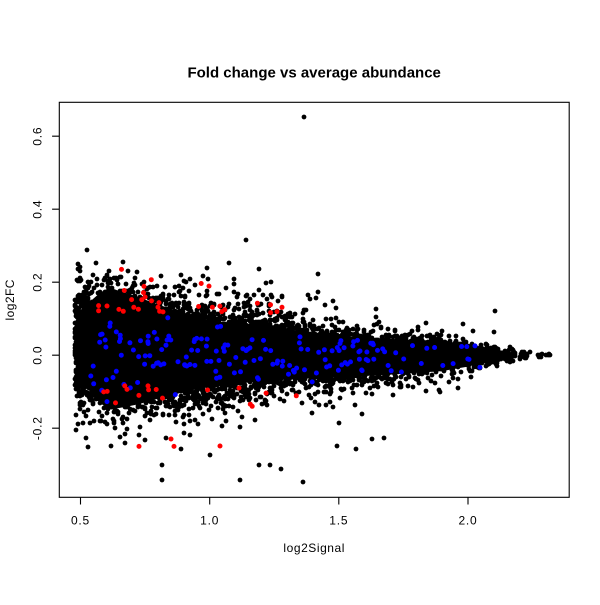  I want to click on svg-text: 2.0, so click(467, 520).